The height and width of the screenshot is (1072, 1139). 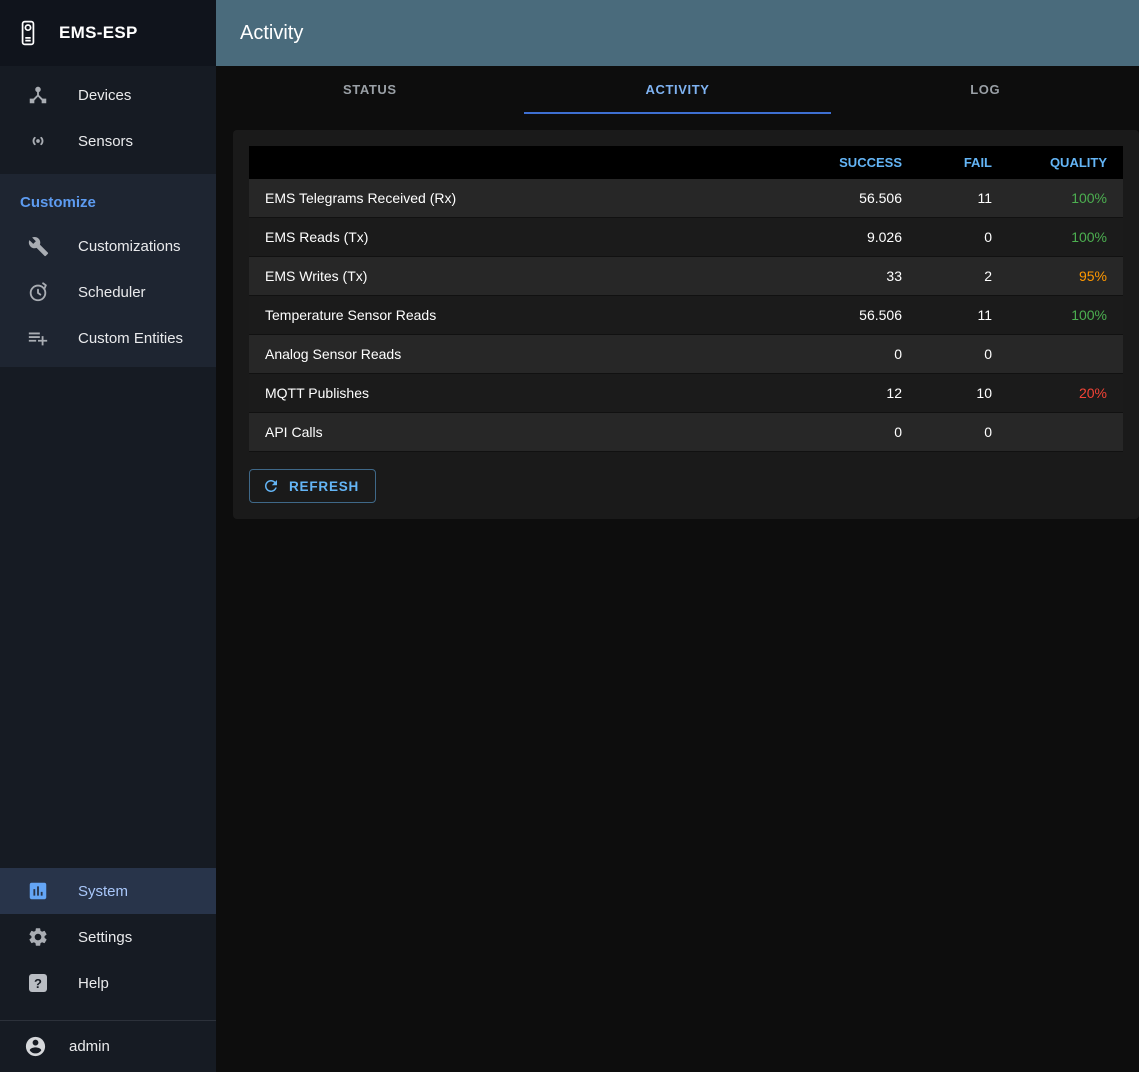 What do you see at coordinates (518, 198) in the screenshot?
I see `row-name: EMS Telegrams Received (Rx)` at bounding box center [518, 198].